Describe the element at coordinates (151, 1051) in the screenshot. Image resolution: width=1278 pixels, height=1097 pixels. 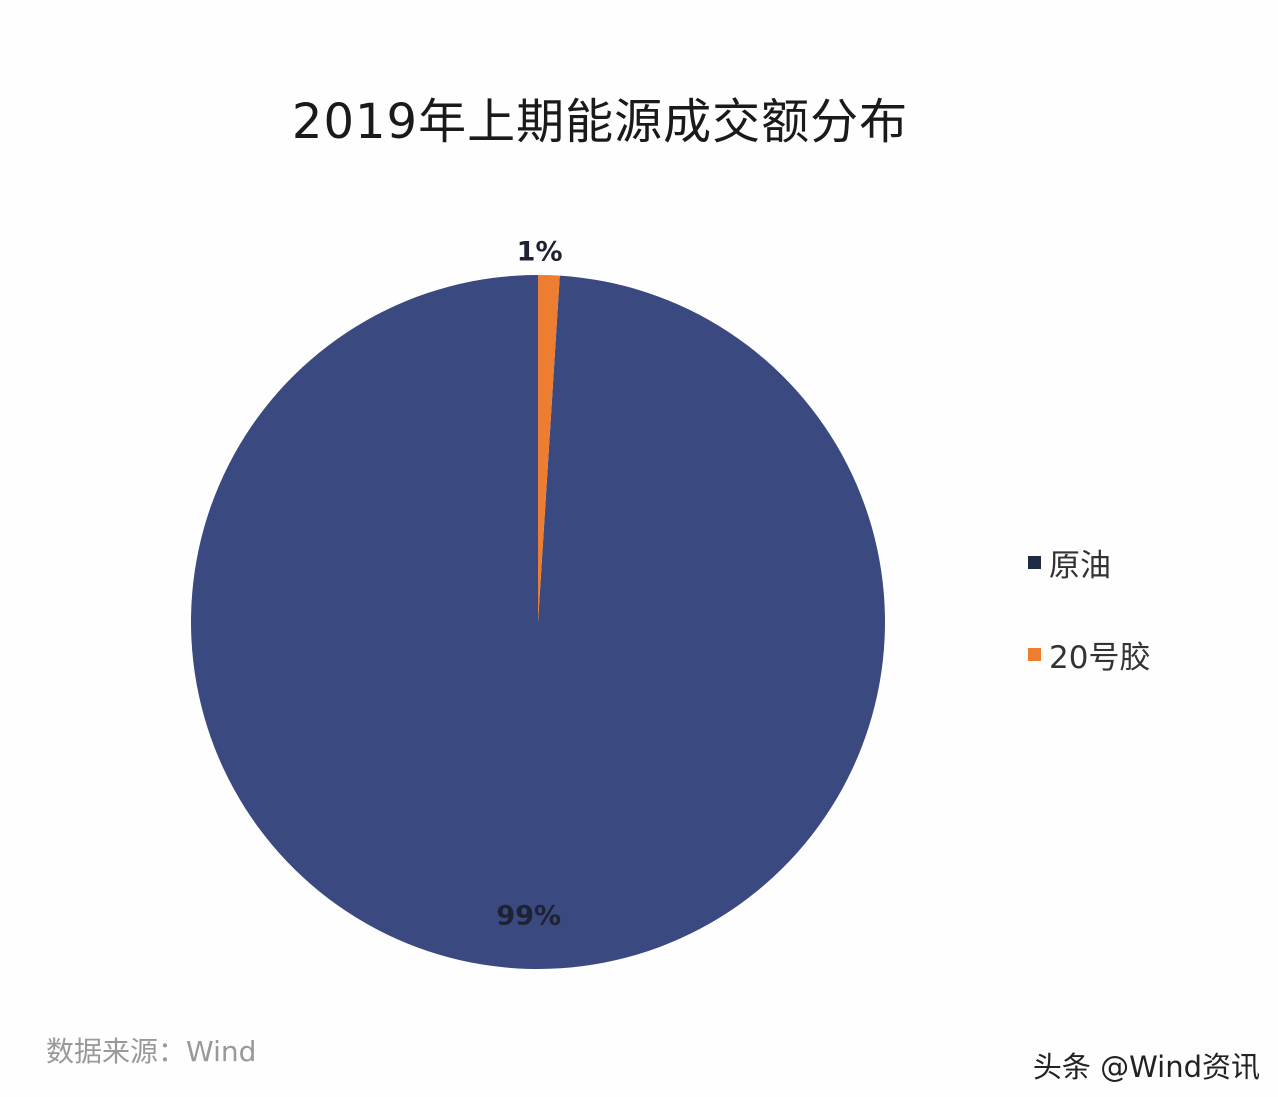
I see `data-source-note: 数据来源：Wind` at that location.